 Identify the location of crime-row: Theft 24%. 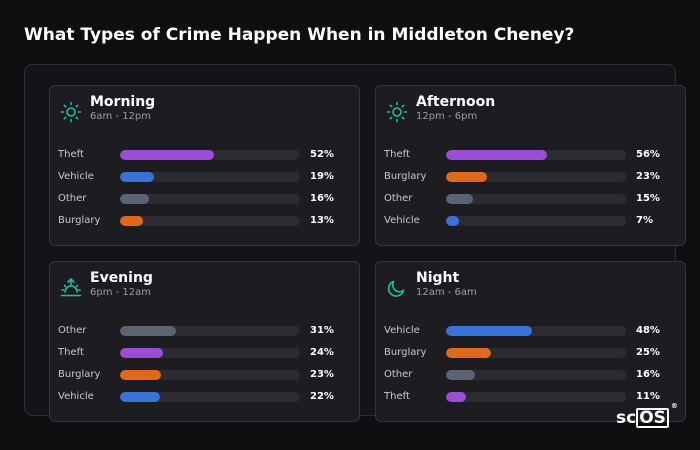
(198, 353).